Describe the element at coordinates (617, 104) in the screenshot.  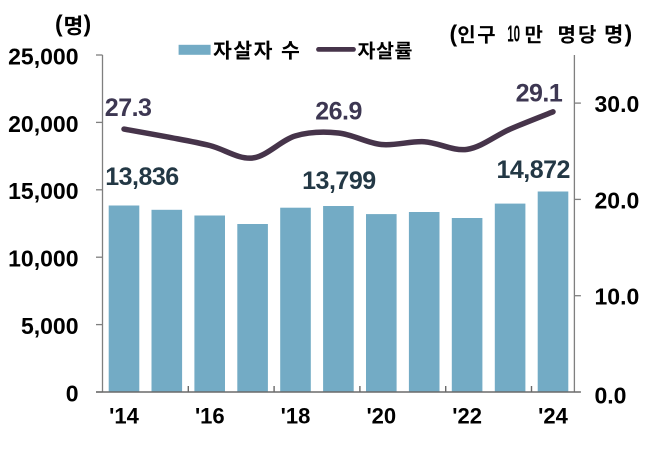
I see `svg-text: 30.0` at that location.